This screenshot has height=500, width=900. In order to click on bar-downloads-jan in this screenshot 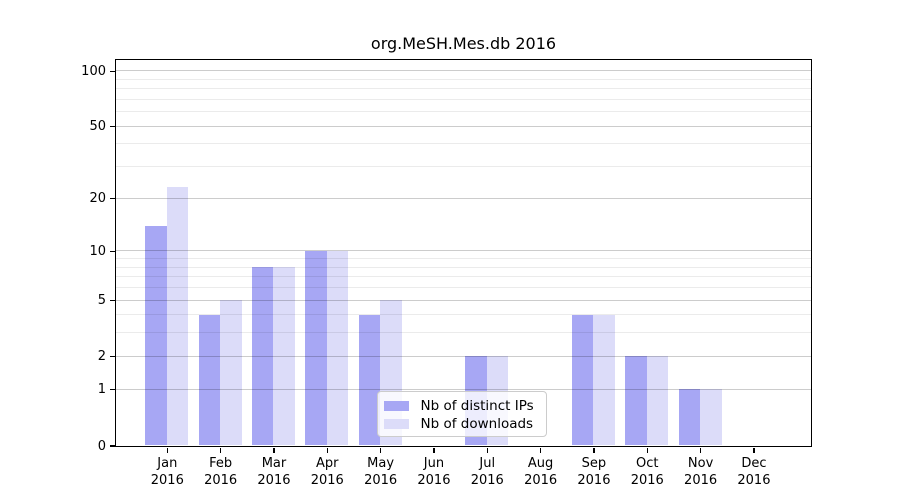, I will do `click(177, 316)`.